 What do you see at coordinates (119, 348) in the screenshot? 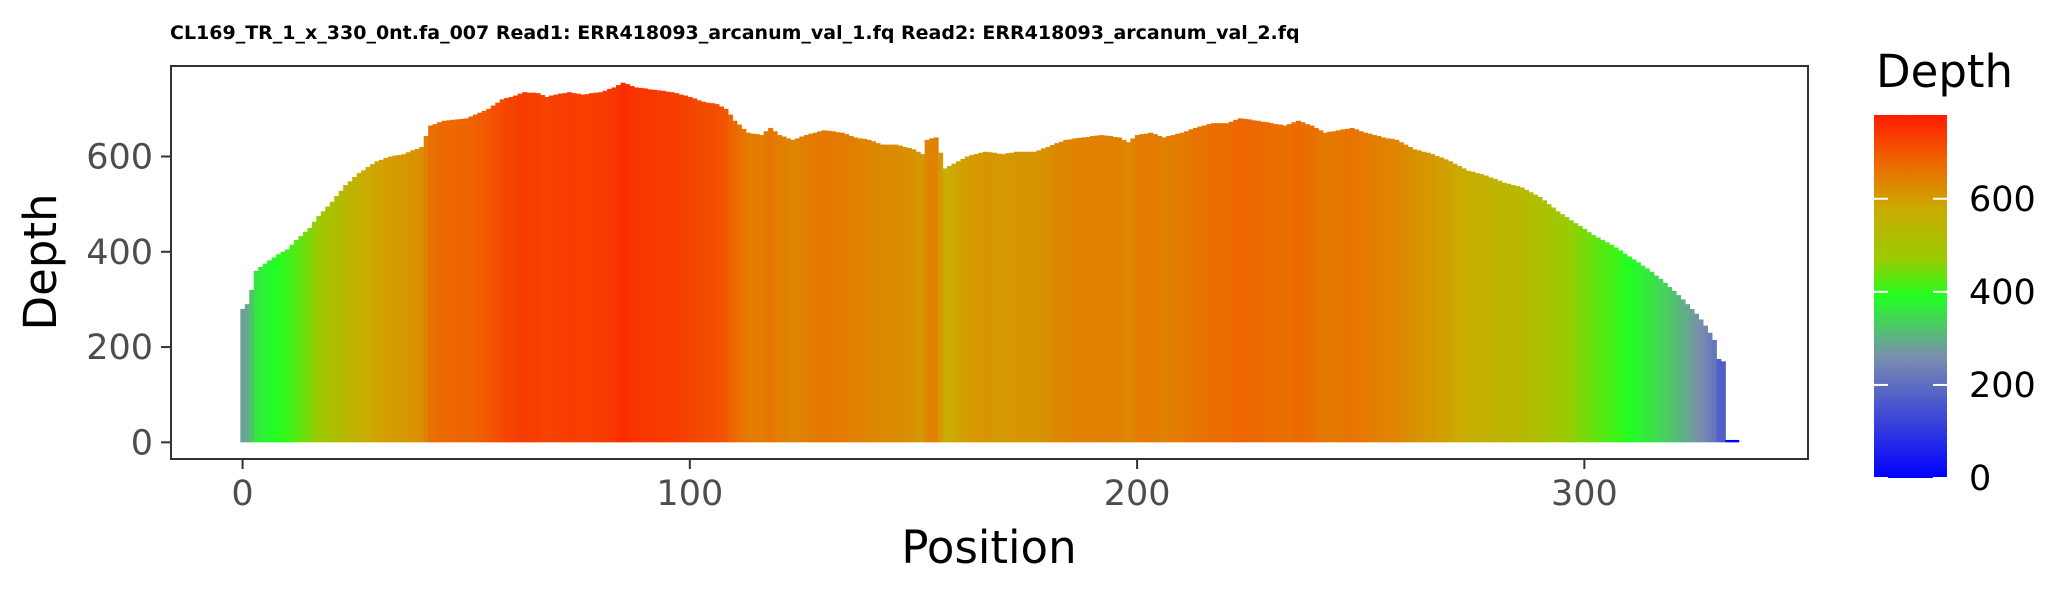
I see `y-tick-label: 200` at bounding box center [119, 348].